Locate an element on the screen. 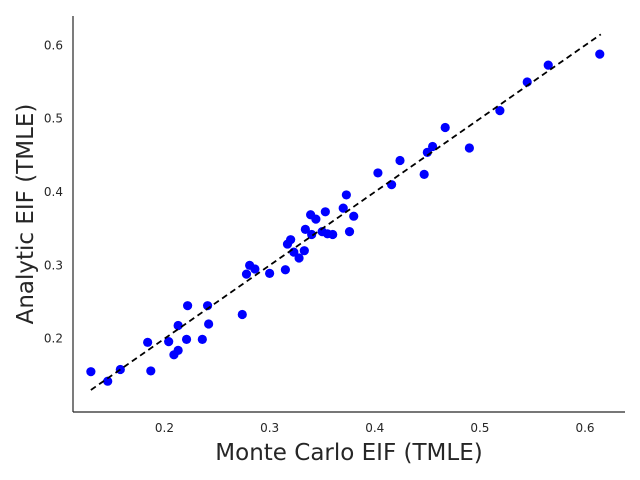 The height and width of the screenshot is (480, 640). x-tick-label: 0.2 is located at coordinates (164, 428).